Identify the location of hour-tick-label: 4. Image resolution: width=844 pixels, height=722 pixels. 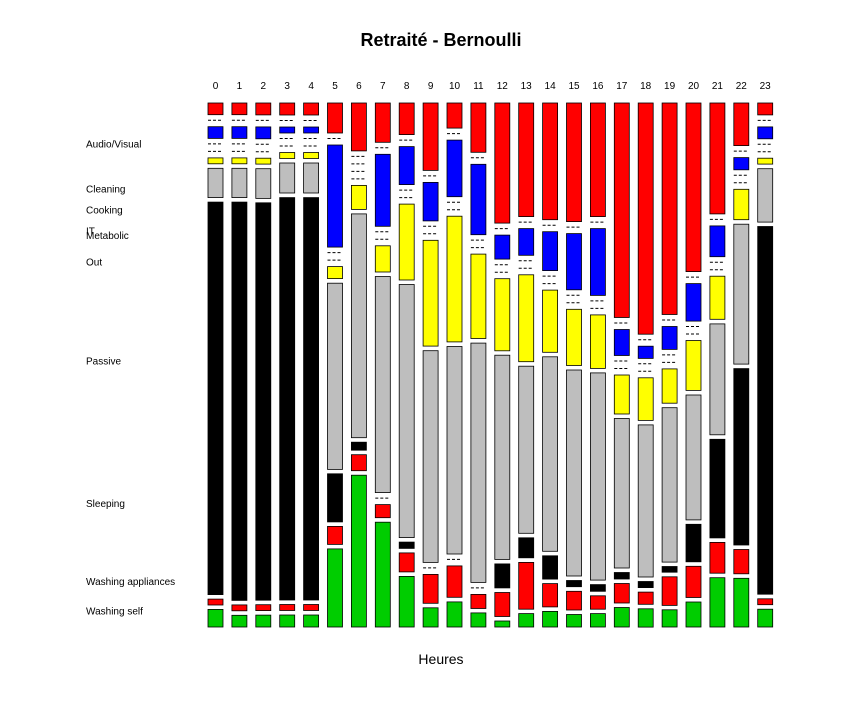
(311, 86).